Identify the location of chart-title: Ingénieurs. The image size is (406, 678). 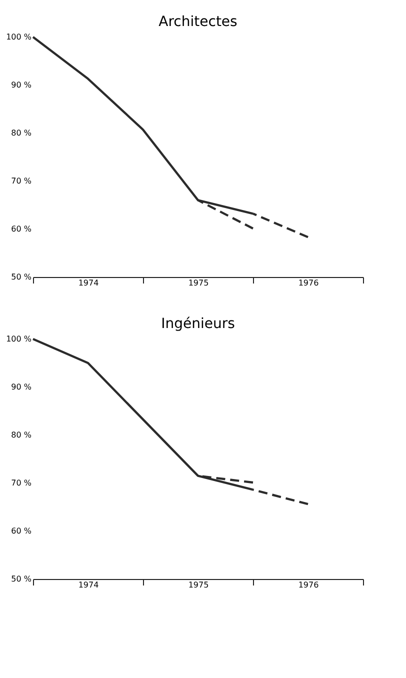
(198, 324).